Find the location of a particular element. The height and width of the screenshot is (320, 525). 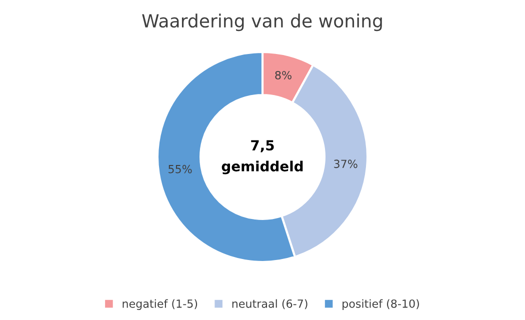

data-label: 8% is located at coordinates (283, 75).